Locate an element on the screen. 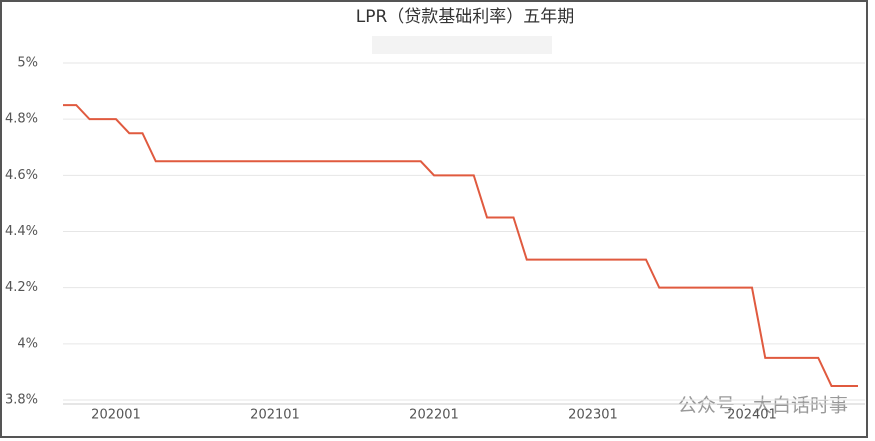 Image resolution: width=875 pixels, height=441 pixels. y-tick-label: 4.2% is located at coordinates (21, 287).